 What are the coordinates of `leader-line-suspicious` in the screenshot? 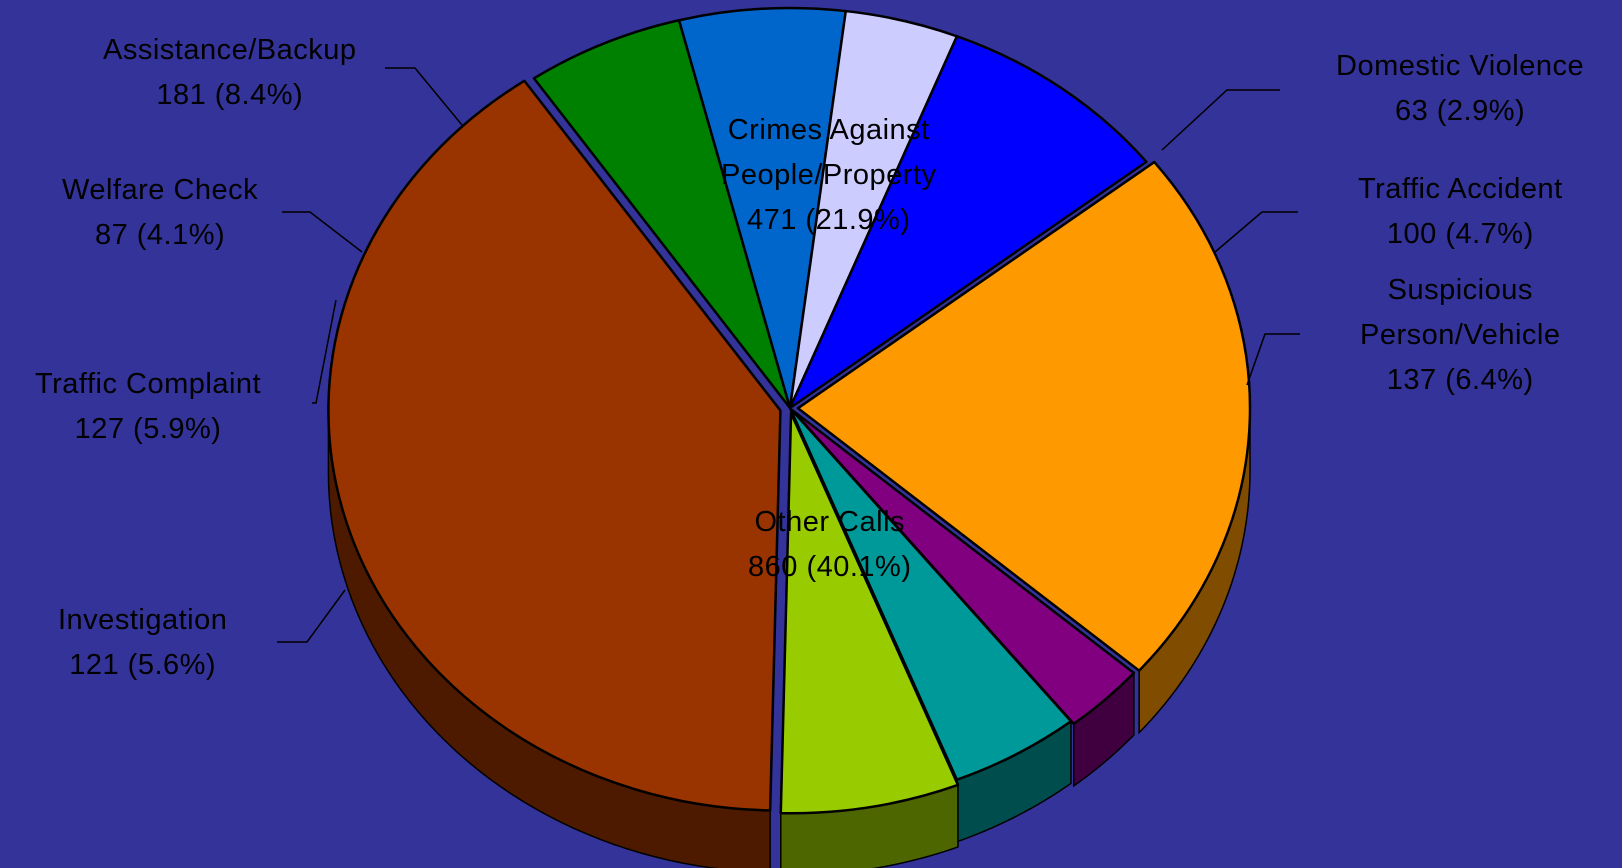 It's located at (1273, 359).